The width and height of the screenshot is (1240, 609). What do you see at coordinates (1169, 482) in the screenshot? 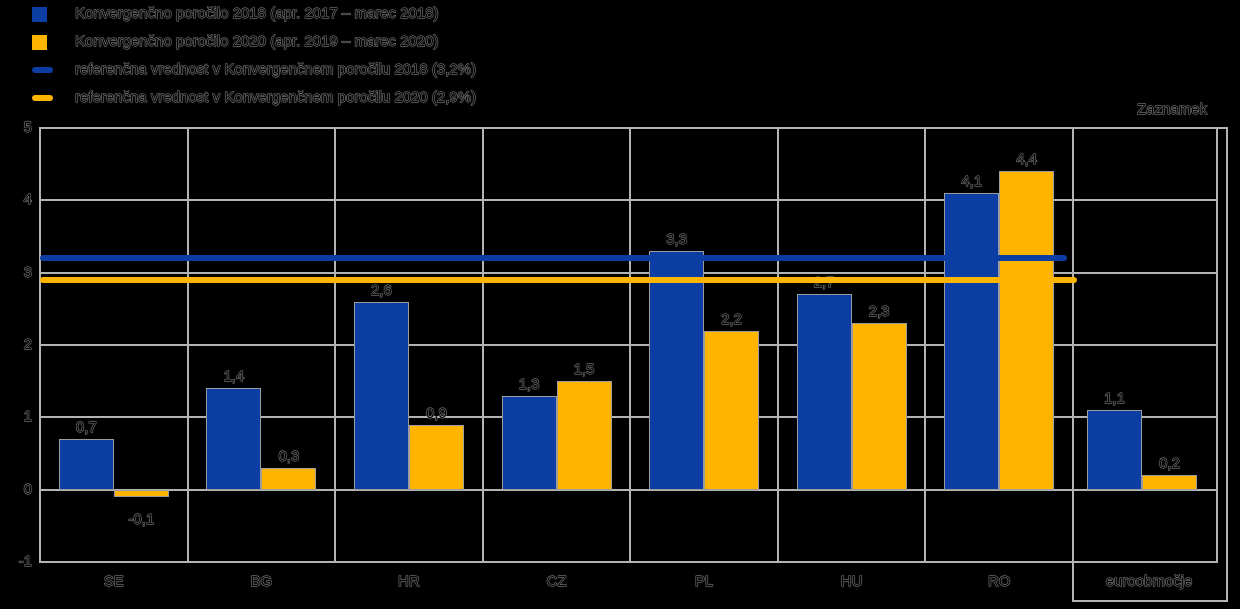
I see `bar-euroobmočje-2020` at bounding box center [1169, 482].